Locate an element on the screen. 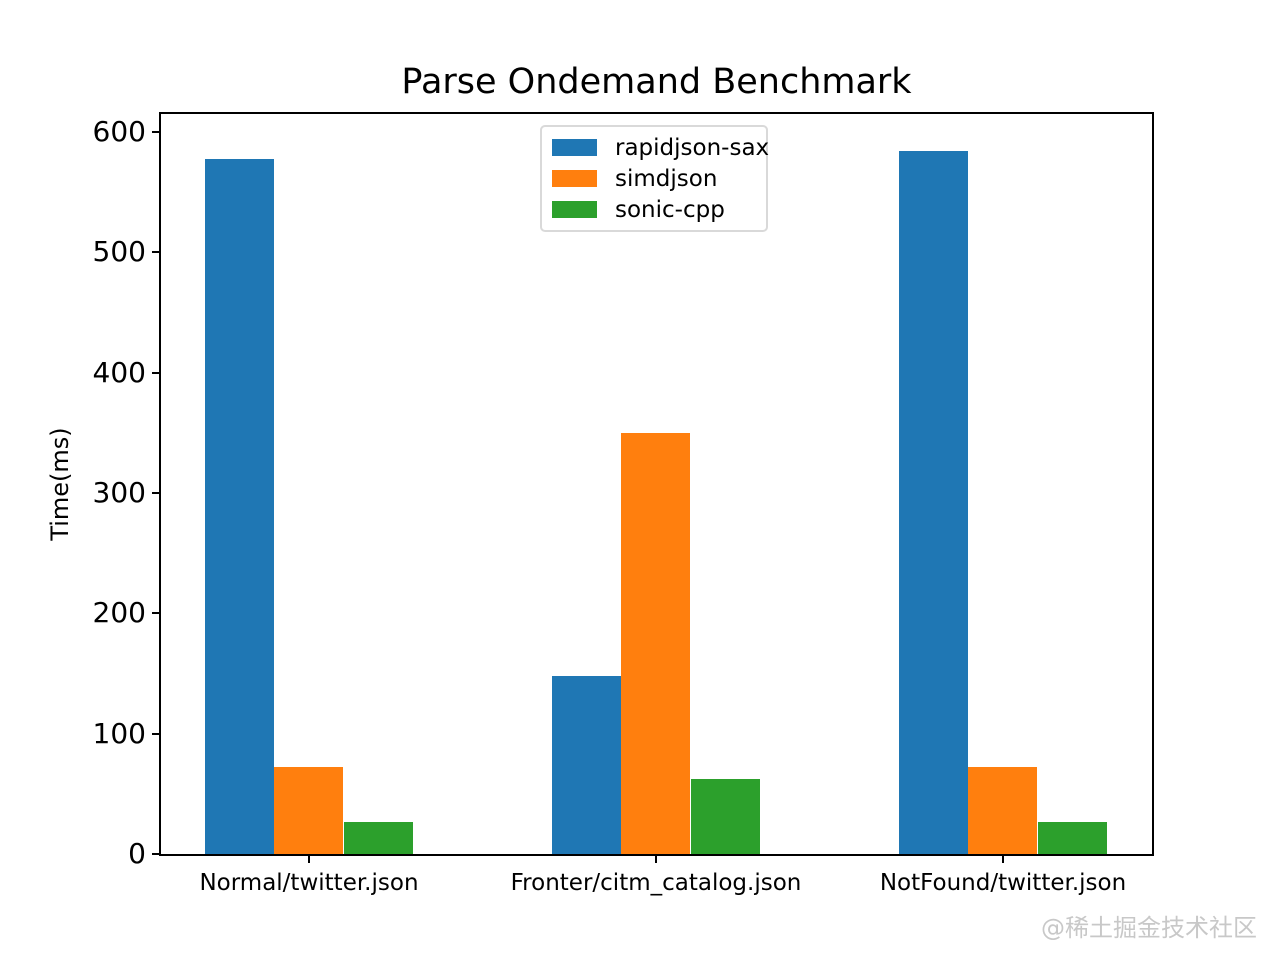 The image size is (1280, 960). ytick-label-300: 300 is located at coordinates (119, 492).